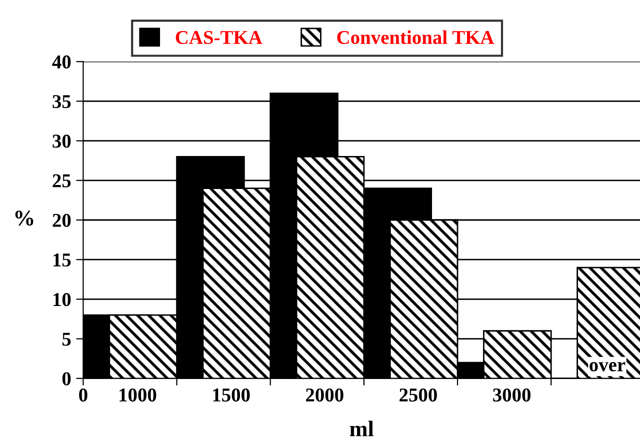 The height and width of the screenshot is (440, 640). Describe the element at coordinates (61, 62) in the screenshot. I see `y-tick-label: 40` at that location.